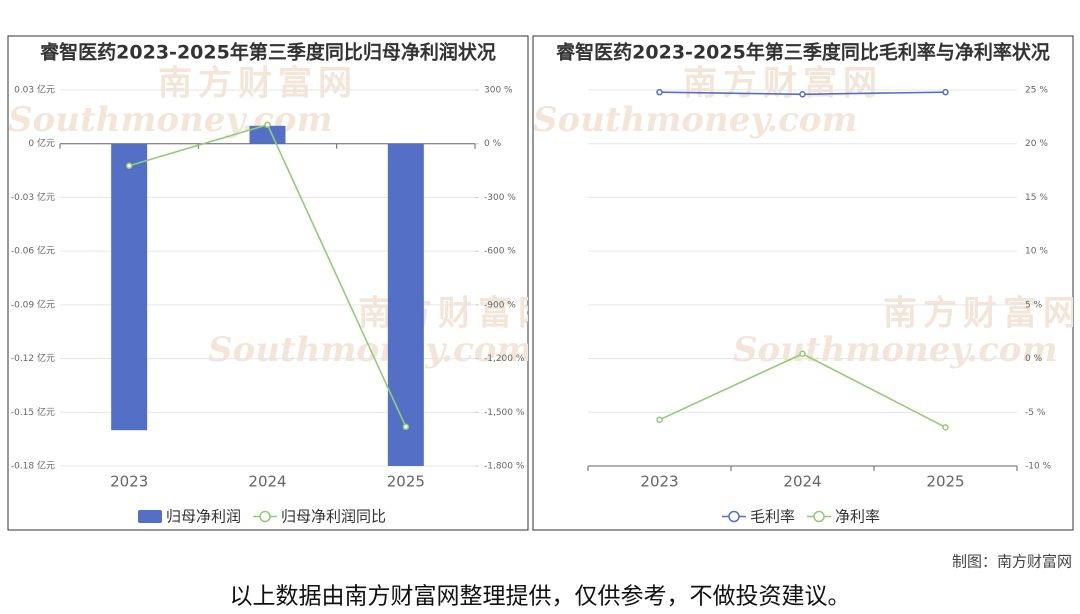 The image size is (1080, 614). Describe the element at coordinates (504, 413) in the screenshot. I see `y2-tick-label: -1,500 %` at that location.